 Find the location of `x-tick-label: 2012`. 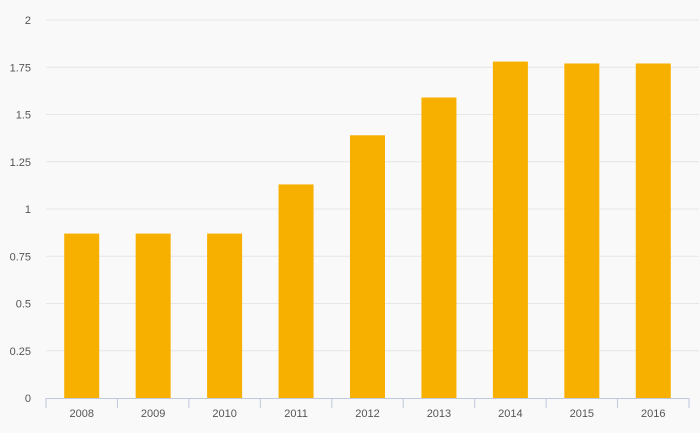

x-tick-label: 2012 is located at coordinates (367, 414).